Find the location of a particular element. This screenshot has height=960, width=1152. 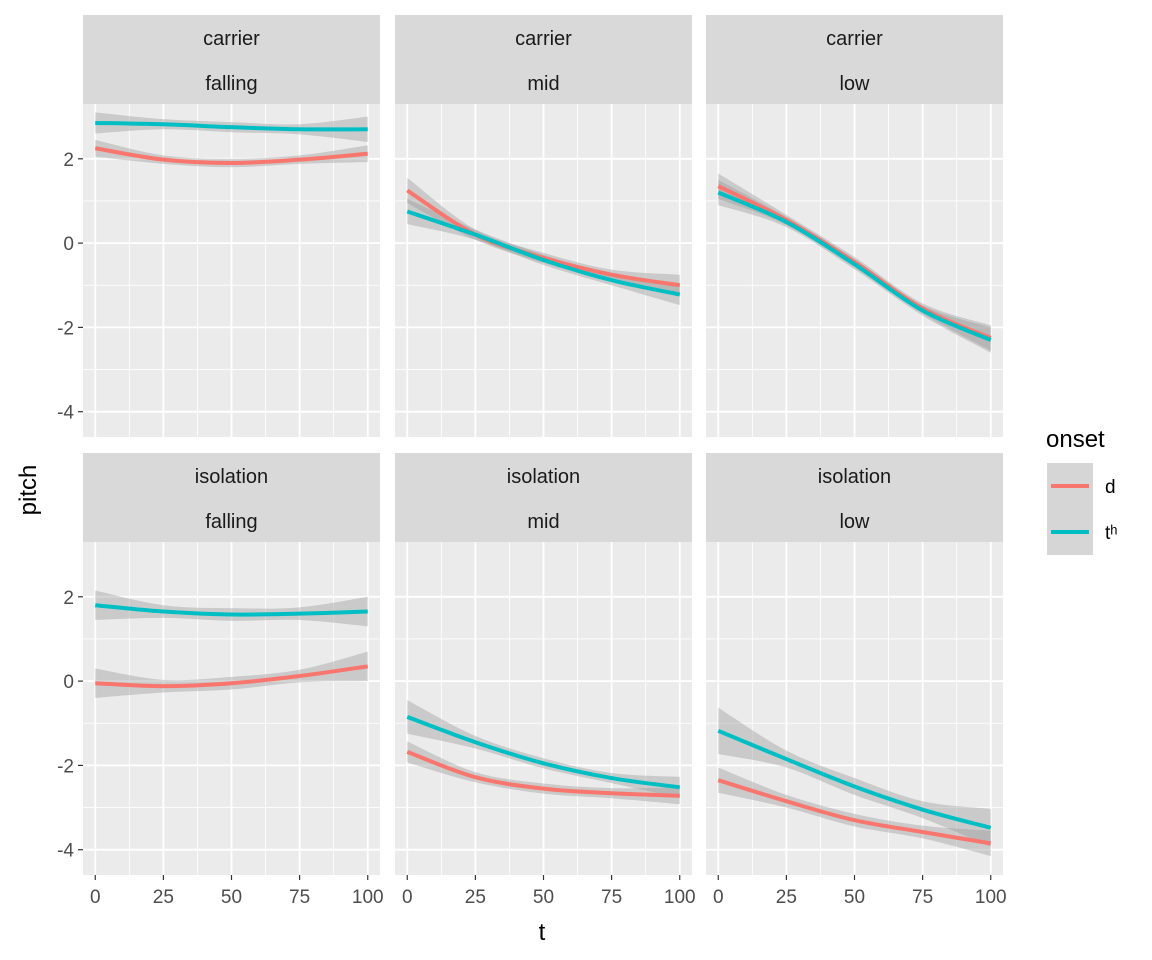

facet-panel-carrier-mid: carrier mid is located at coordinates (543, 226).